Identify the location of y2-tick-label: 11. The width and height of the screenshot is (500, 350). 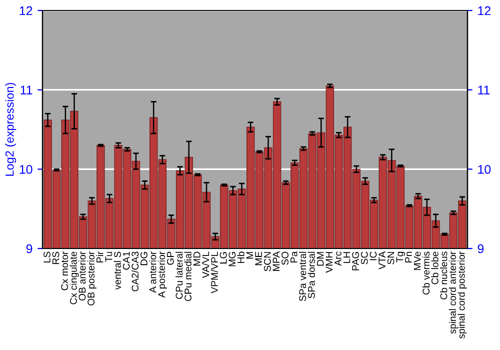
(484, 90).